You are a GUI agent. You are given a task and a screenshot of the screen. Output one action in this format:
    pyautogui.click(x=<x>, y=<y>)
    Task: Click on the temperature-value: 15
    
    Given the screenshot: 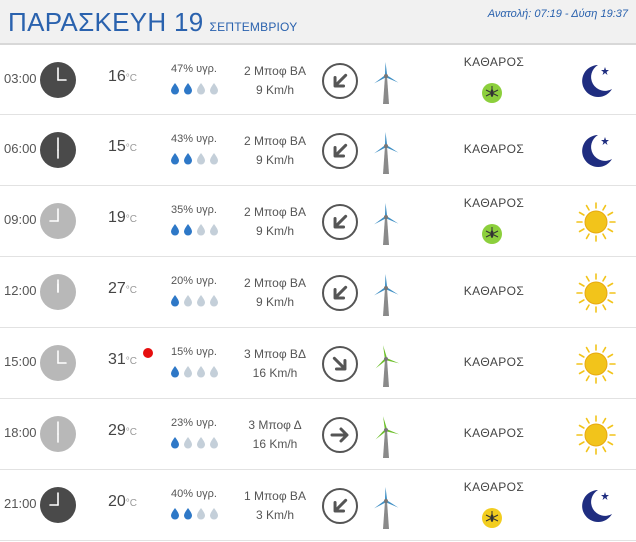 What is the action you would take?
    pyautogui.click(x=117, y=146)
    